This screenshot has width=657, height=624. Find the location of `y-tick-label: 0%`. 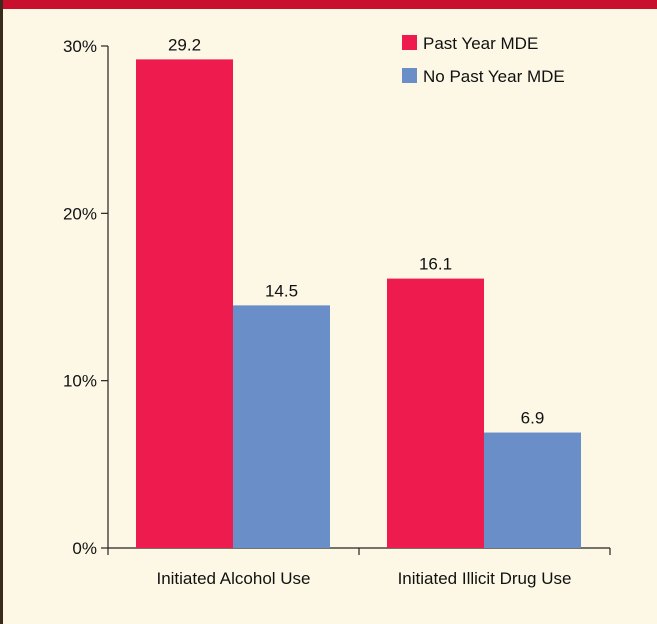

y-tick-label: 0% is located at coordinates (84, 548).